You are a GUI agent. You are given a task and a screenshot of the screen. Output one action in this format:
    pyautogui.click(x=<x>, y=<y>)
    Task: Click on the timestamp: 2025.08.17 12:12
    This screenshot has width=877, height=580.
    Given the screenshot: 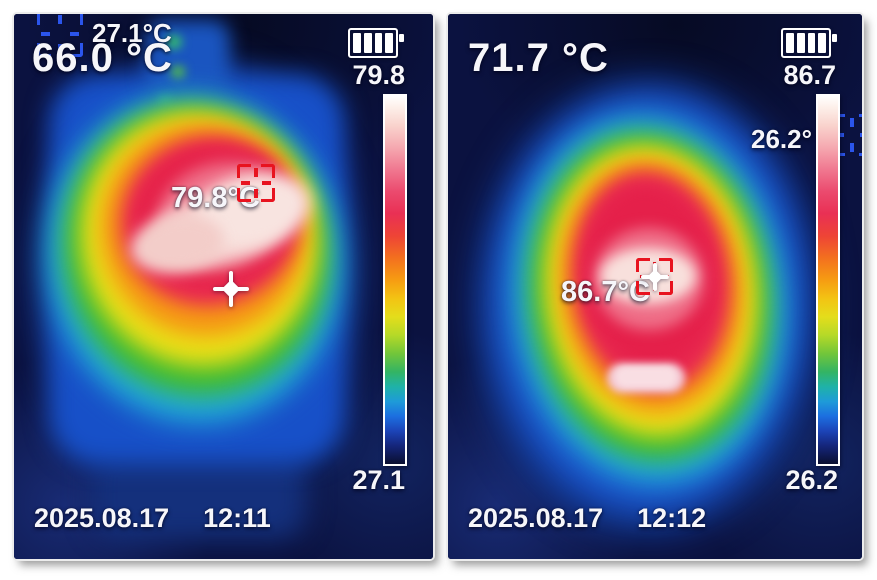 What is the action you would take?
    pyautogui.click(x=587, y=518)
    